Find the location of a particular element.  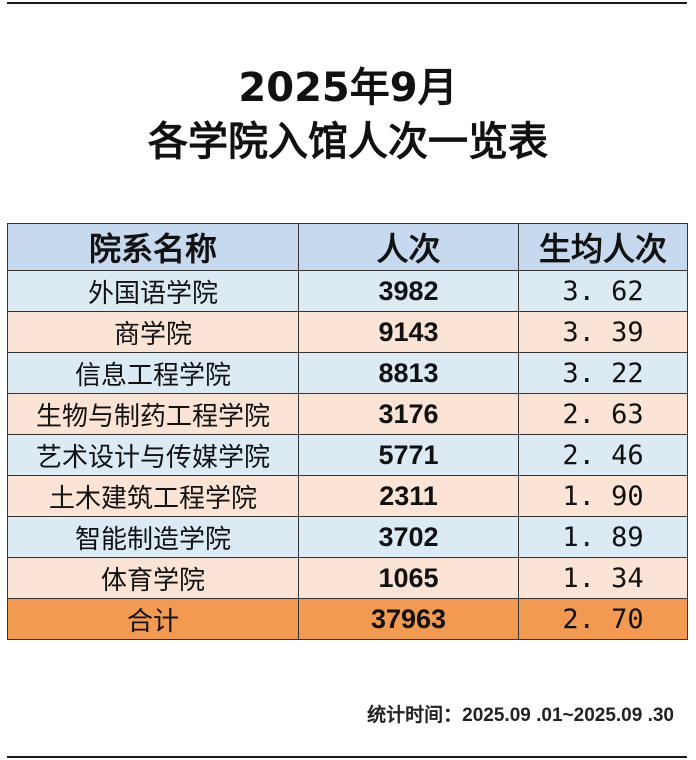

department-name: 智能制造学院 is located at coordinates (153, 537).